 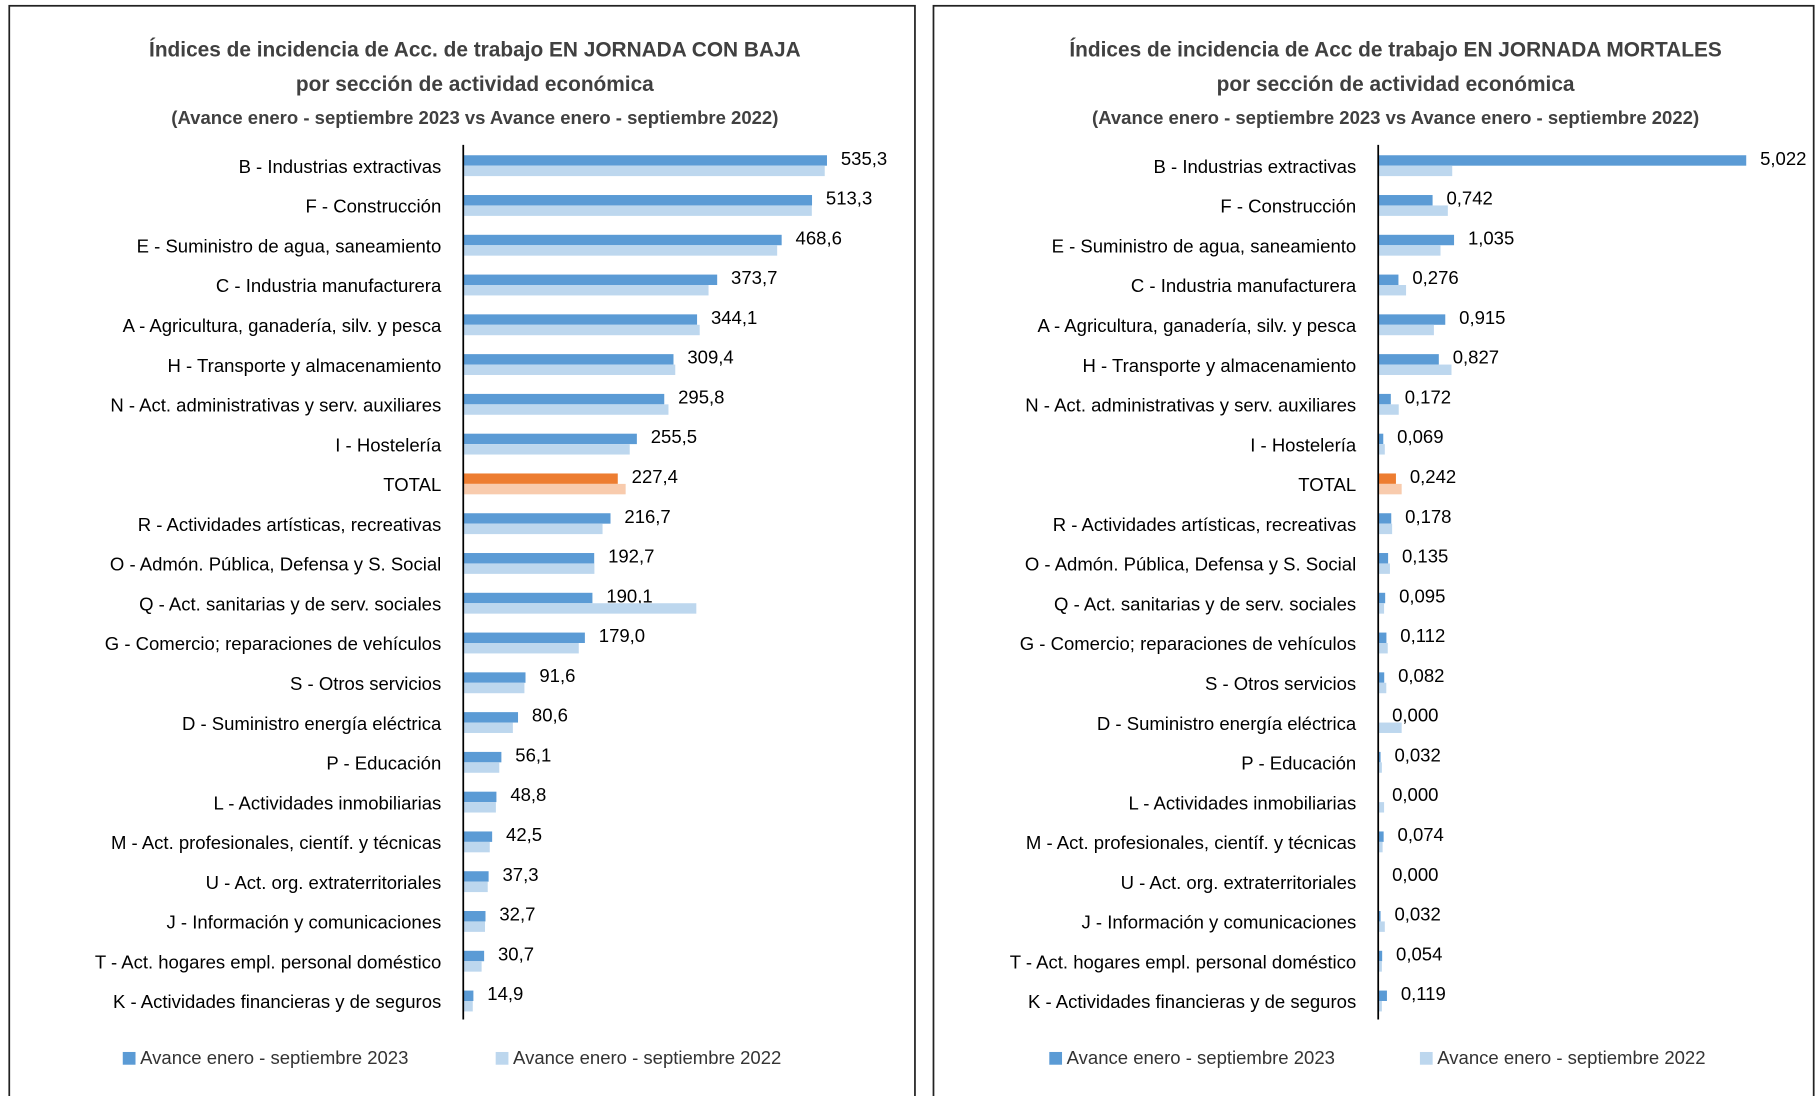 What do you see at coordinates (1783, 158) in the screenshot?
I see `value-label: 5,022` at bounding box center [1783, 158].